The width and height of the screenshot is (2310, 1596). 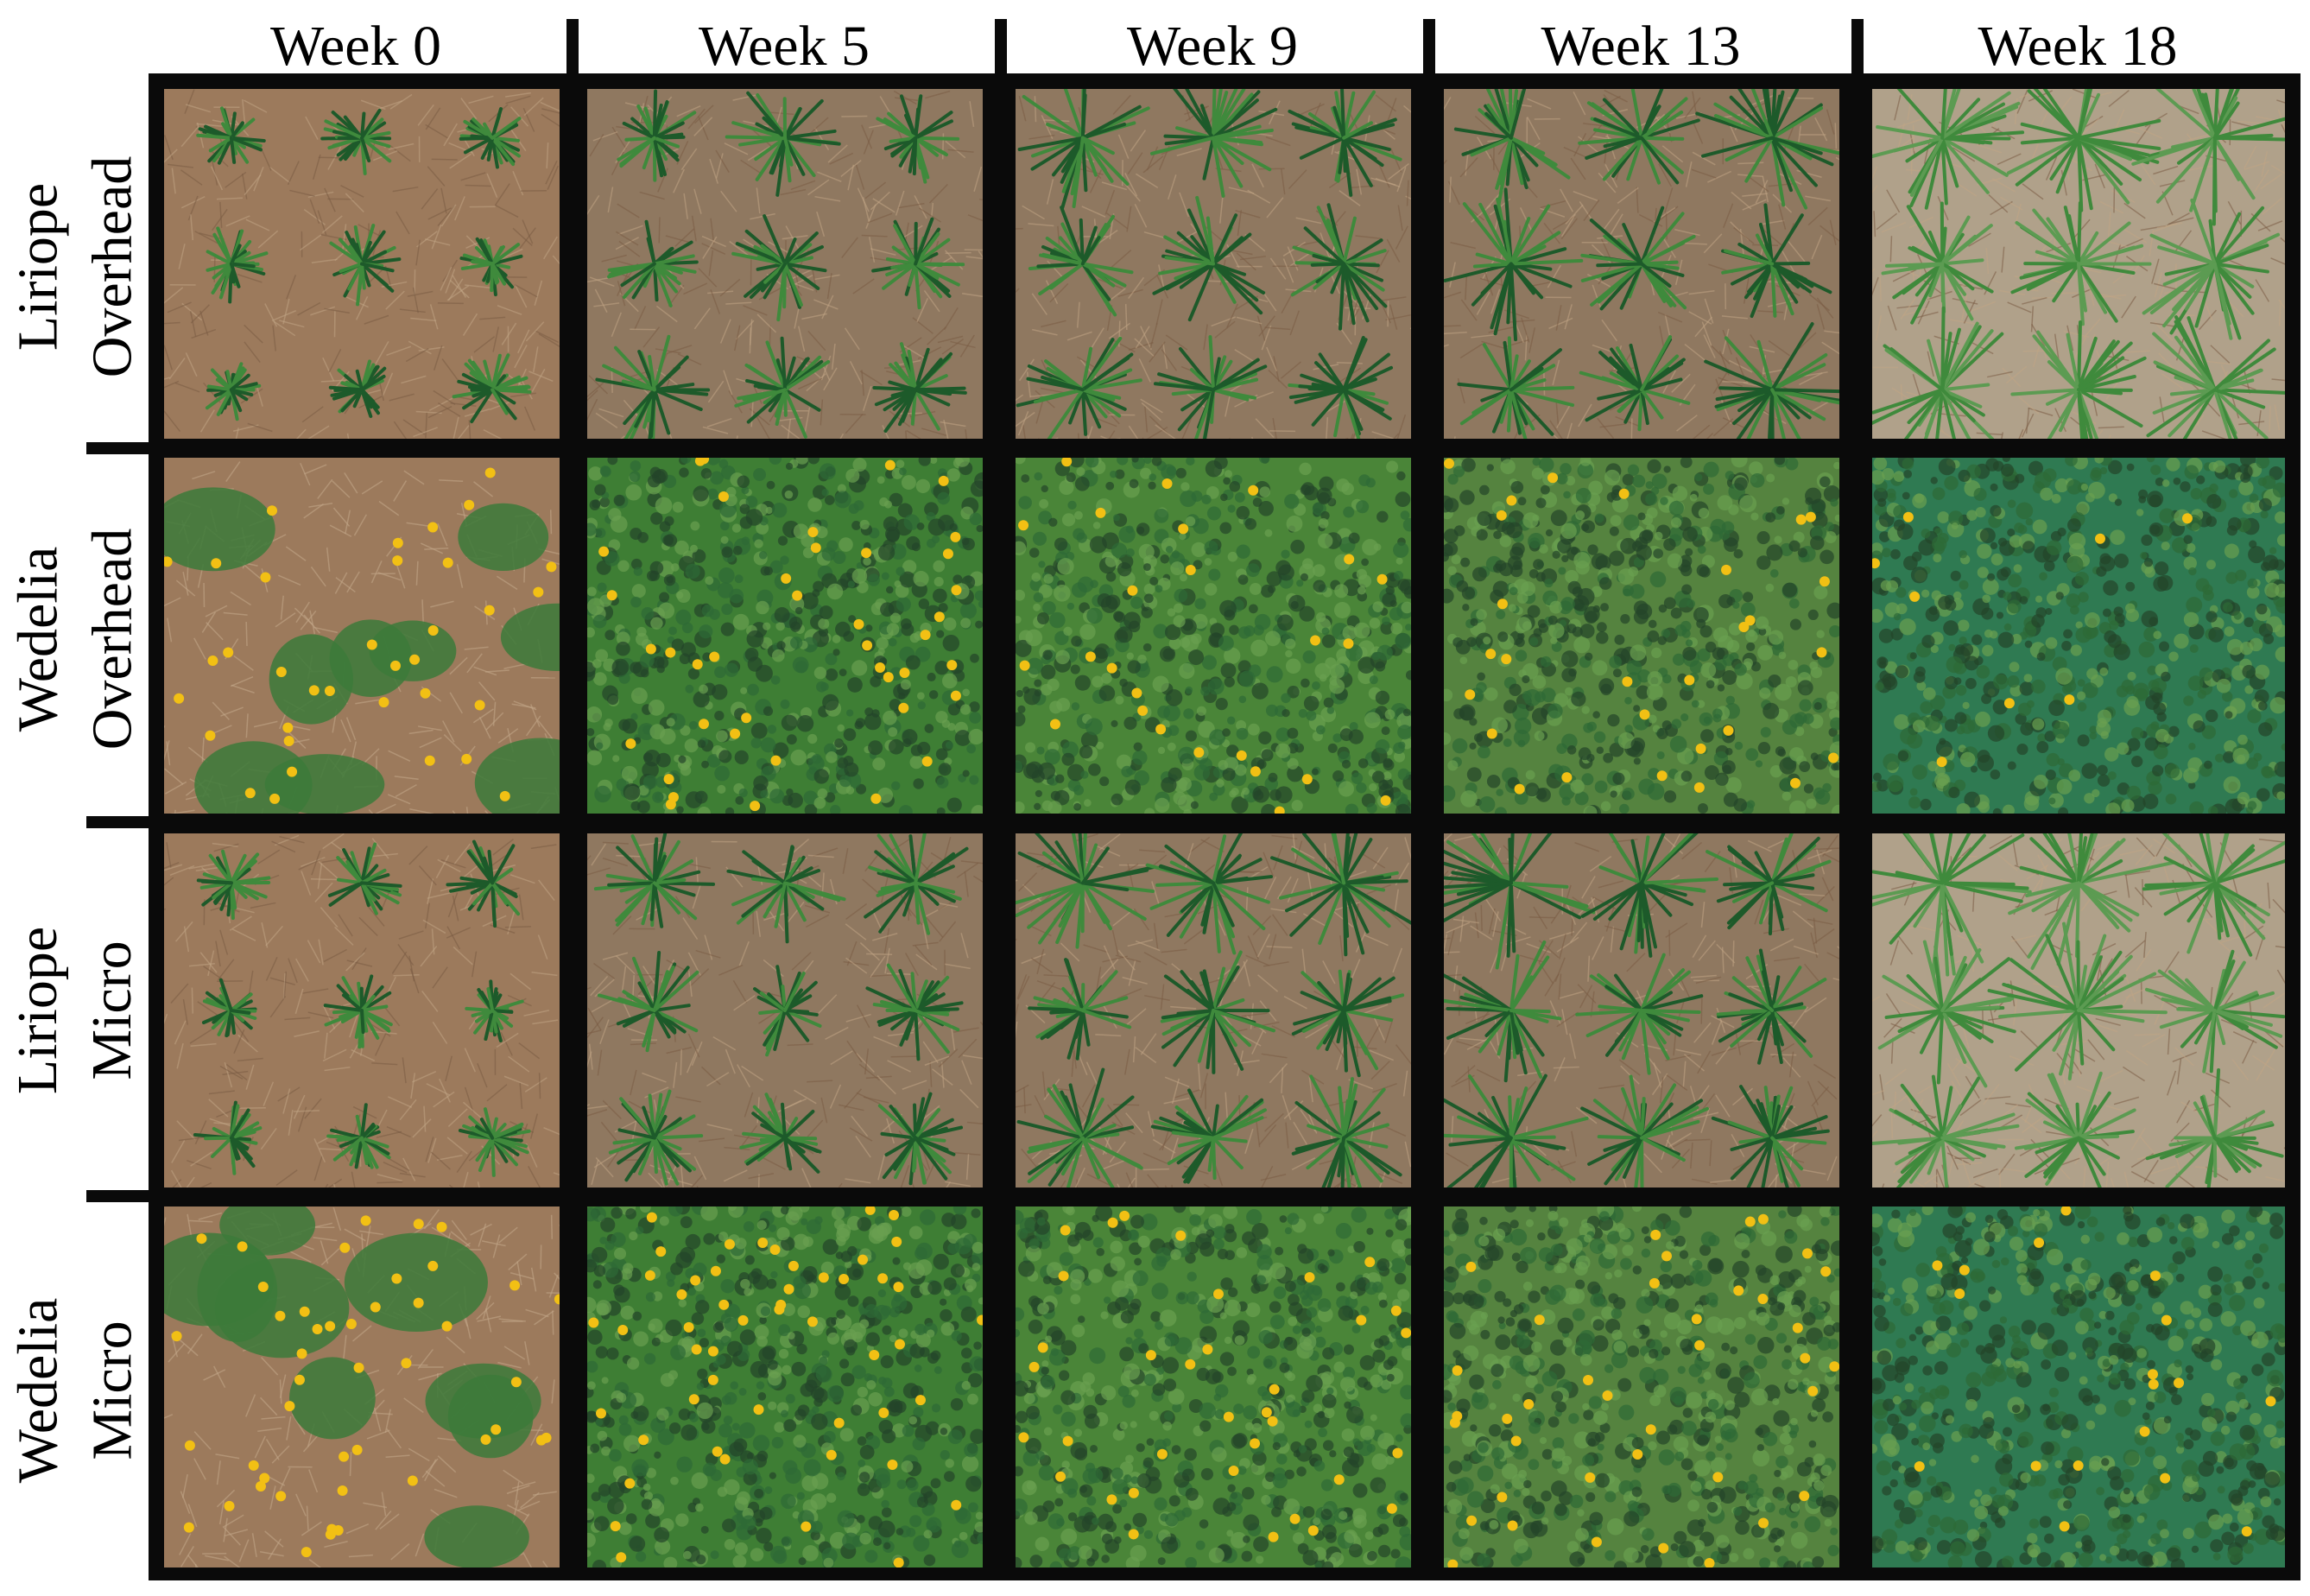 I want to click on column-header-week-5: Week 5, so click(x=784, y=46).